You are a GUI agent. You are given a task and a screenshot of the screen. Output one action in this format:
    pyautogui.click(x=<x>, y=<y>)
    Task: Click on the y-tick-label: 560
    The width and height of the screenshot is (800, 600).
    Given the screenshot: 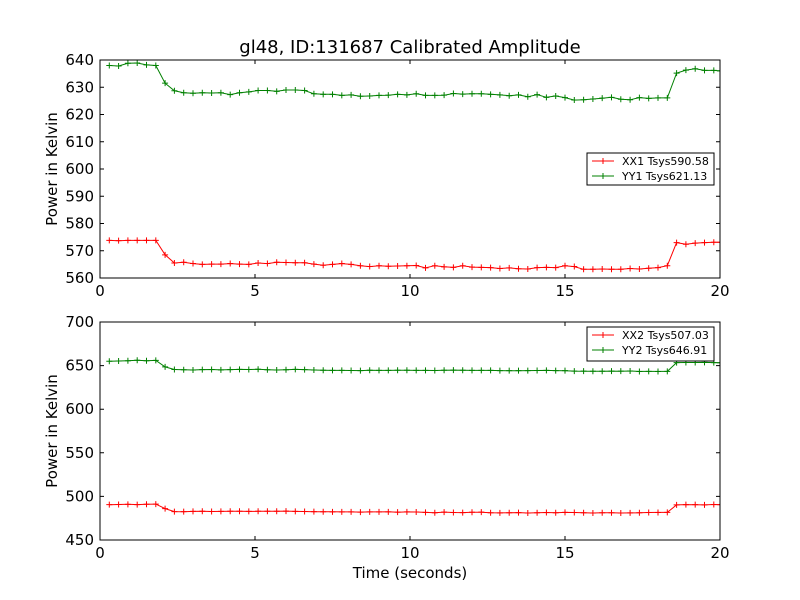 What is the action you would take?
    pyautogui.click(x=79, y=278)
    